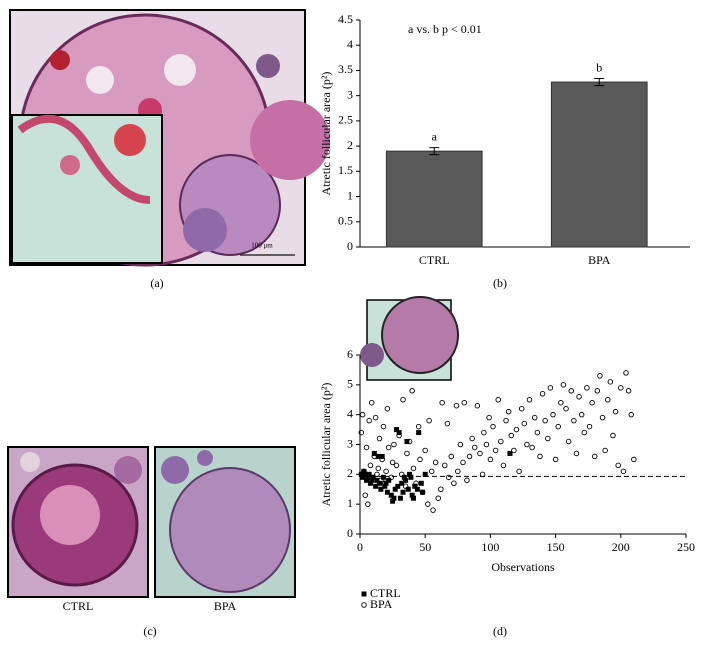 Image resolution: width=705 pixels, height=663 pixels. I want to click on y-tick-label: 0, so click(350, 246).